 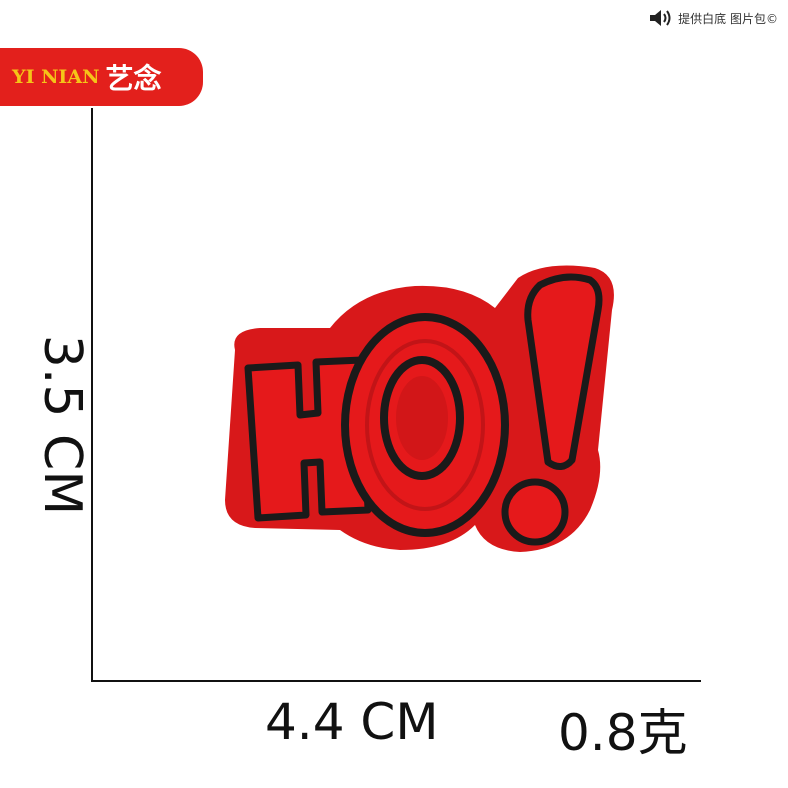 What do you see at coordinates (133, 78) in the screenshot?
I see `brand-cjk: 艺念` at bounding box center [133, 78].